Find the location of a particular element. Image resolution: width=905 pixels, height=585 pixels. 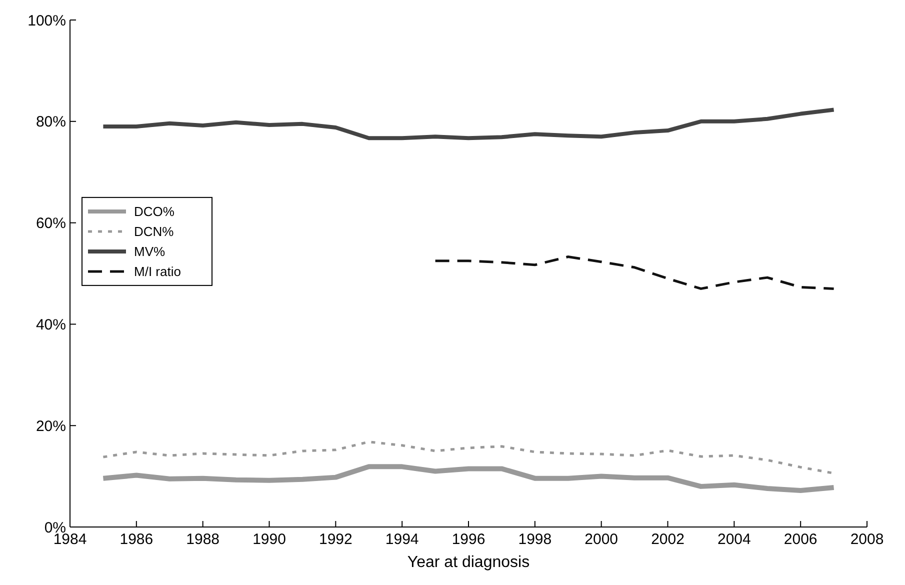

x-tick-label: 1994 is located at coordinates (402, 539).